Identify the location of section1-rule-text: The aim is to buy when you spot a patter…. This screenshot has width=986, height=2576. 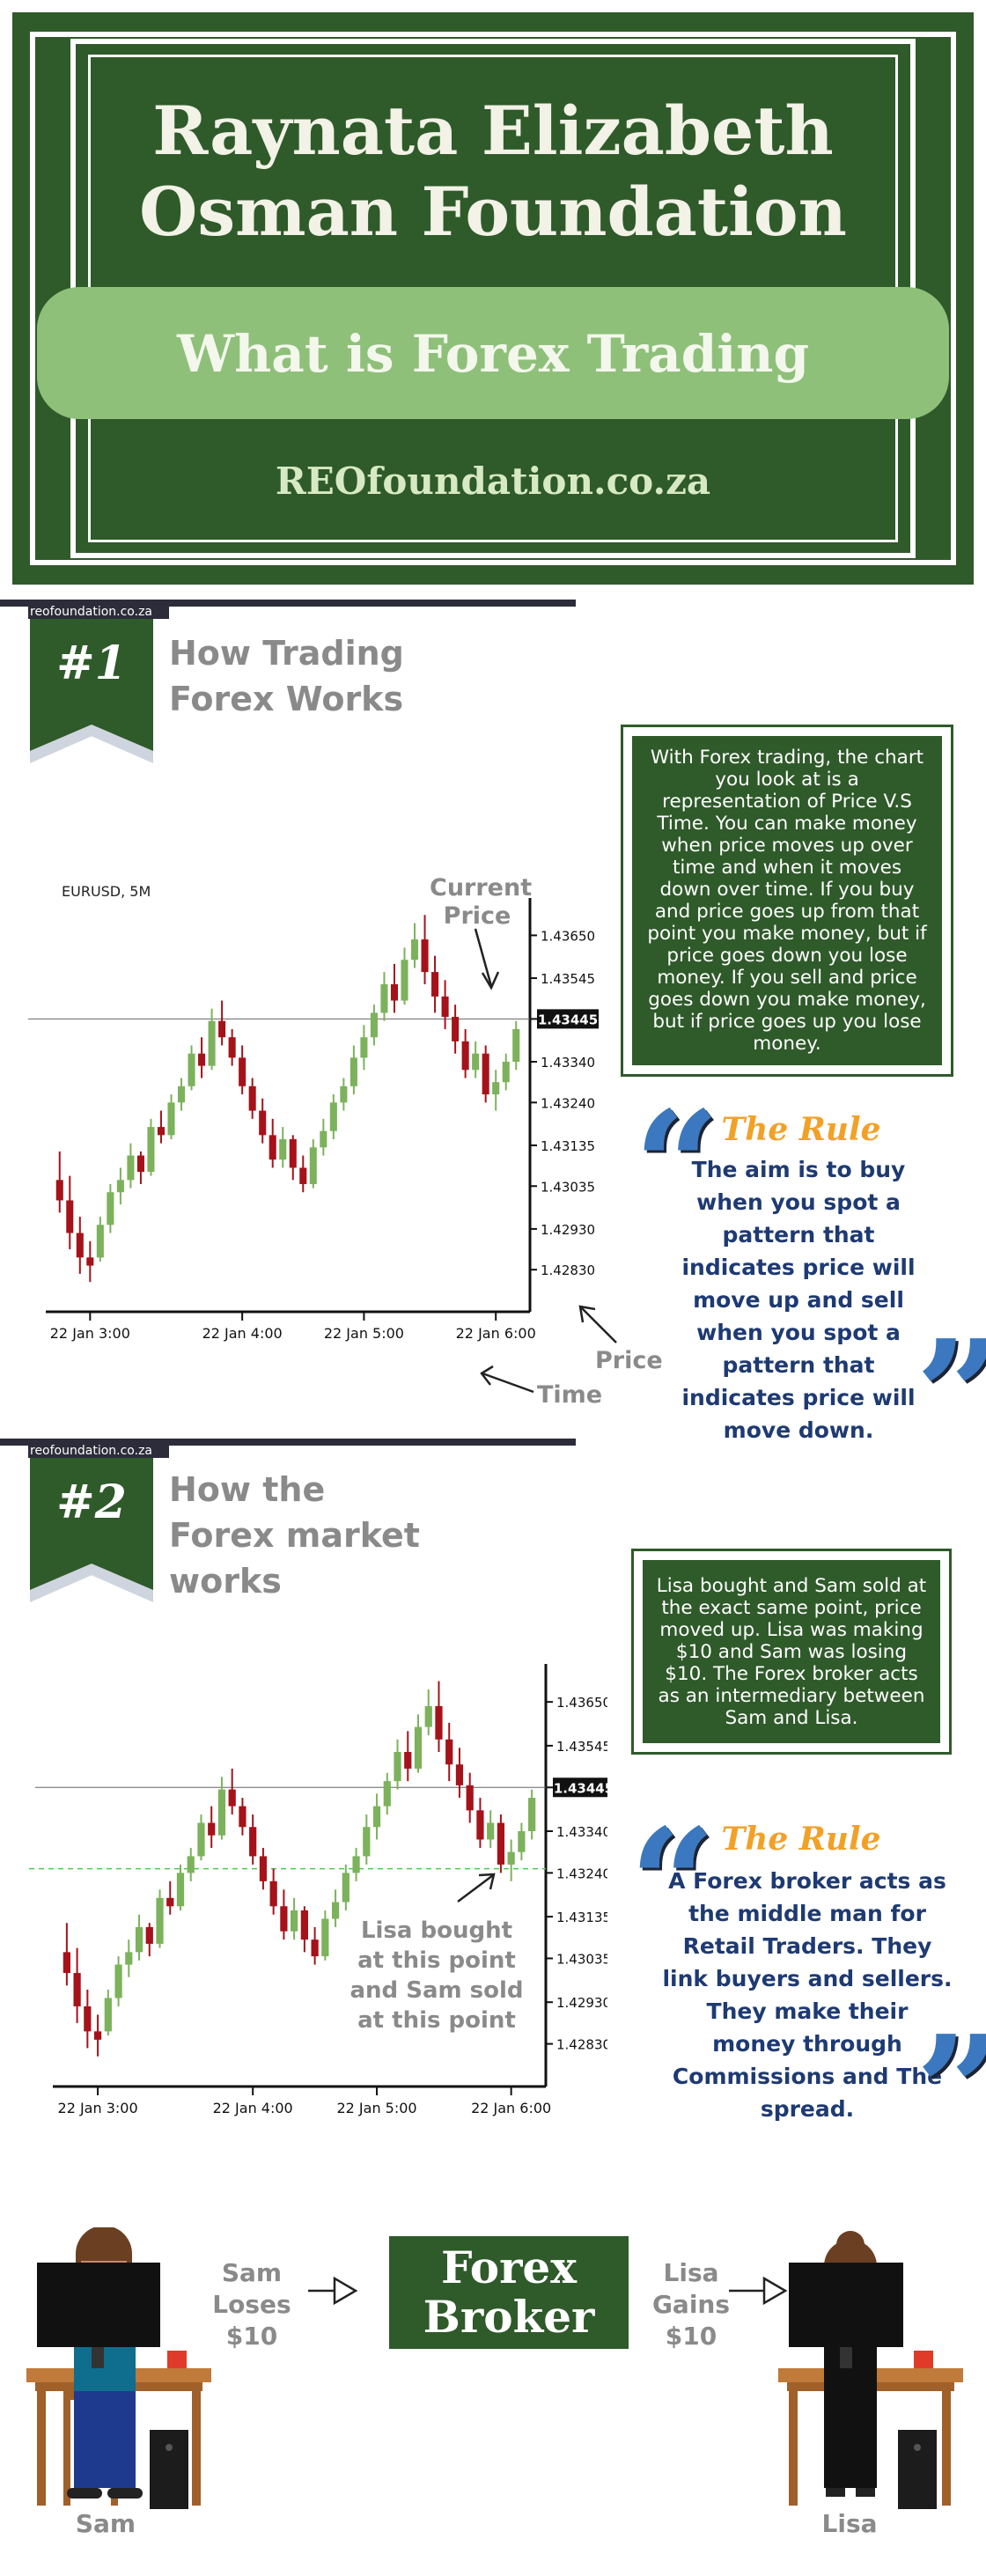
(798, 1300).